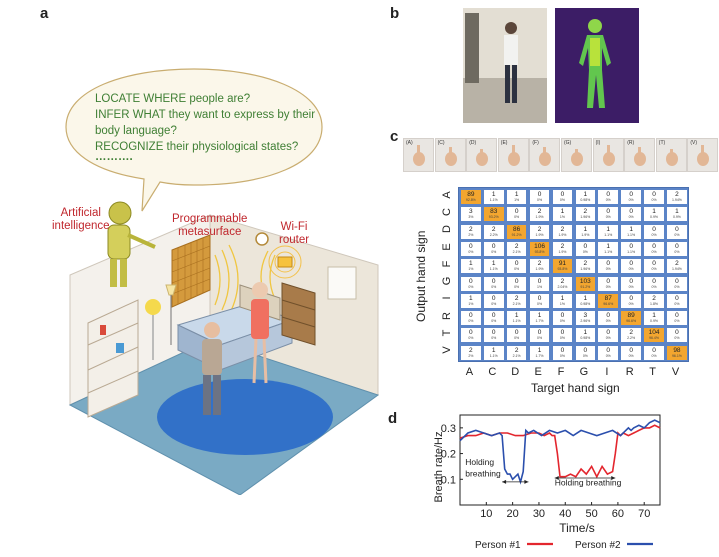 This screenshot has height=557, width=719. What do you see at coordinates (421, 276) in the screenshot?
I see `ylabel-output-hand-sign: Output hand sign` at bounding box center [421, 276].